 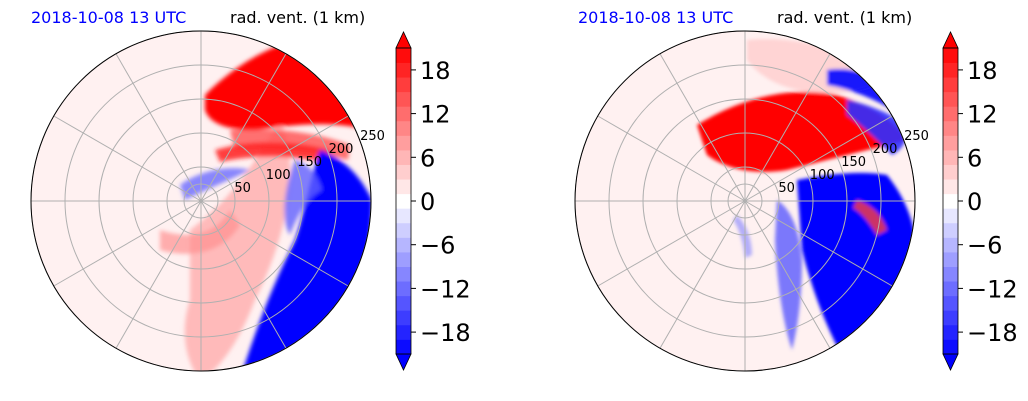 I want to click on neg-arc-inner, so click(x=215, y=184).